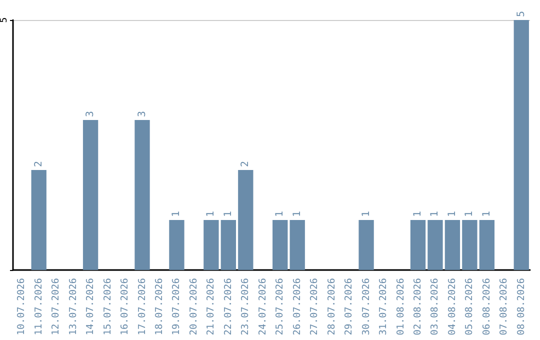  Describe the element at coordinates (400, 307) in the screenshot. I see `x-tick-label: 01.08.2026` at that location.